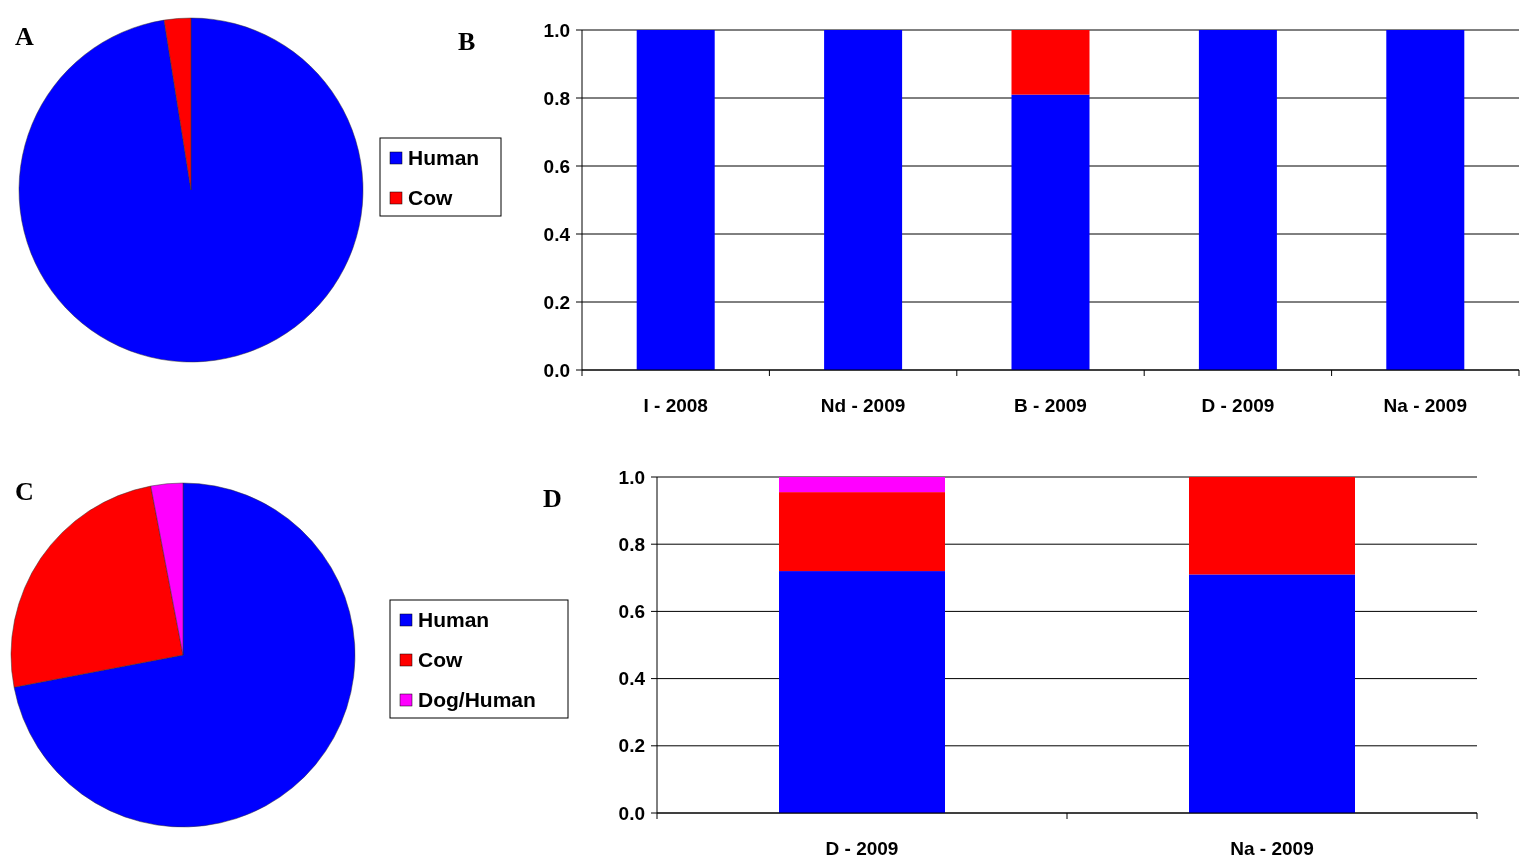  Describe the element at coordinates (24, 36) in the screenshot. I see `chart-title: A` at that location.